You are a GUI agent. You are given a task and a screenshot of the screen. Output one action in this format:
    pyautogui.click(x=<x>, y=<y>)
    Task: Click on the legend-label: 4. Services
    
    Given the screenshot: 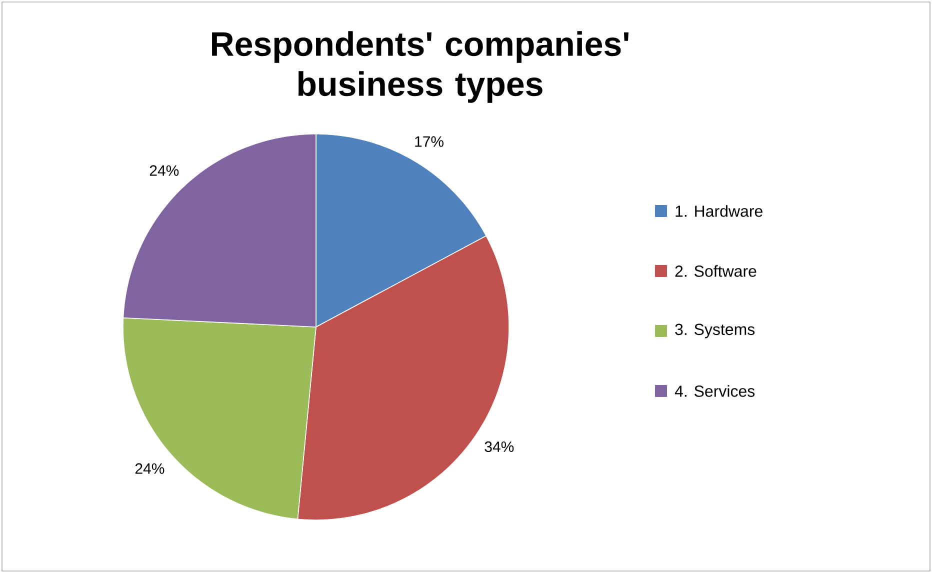 What is the action you would take?
    pyautogui.click(x=714, y=391)
    